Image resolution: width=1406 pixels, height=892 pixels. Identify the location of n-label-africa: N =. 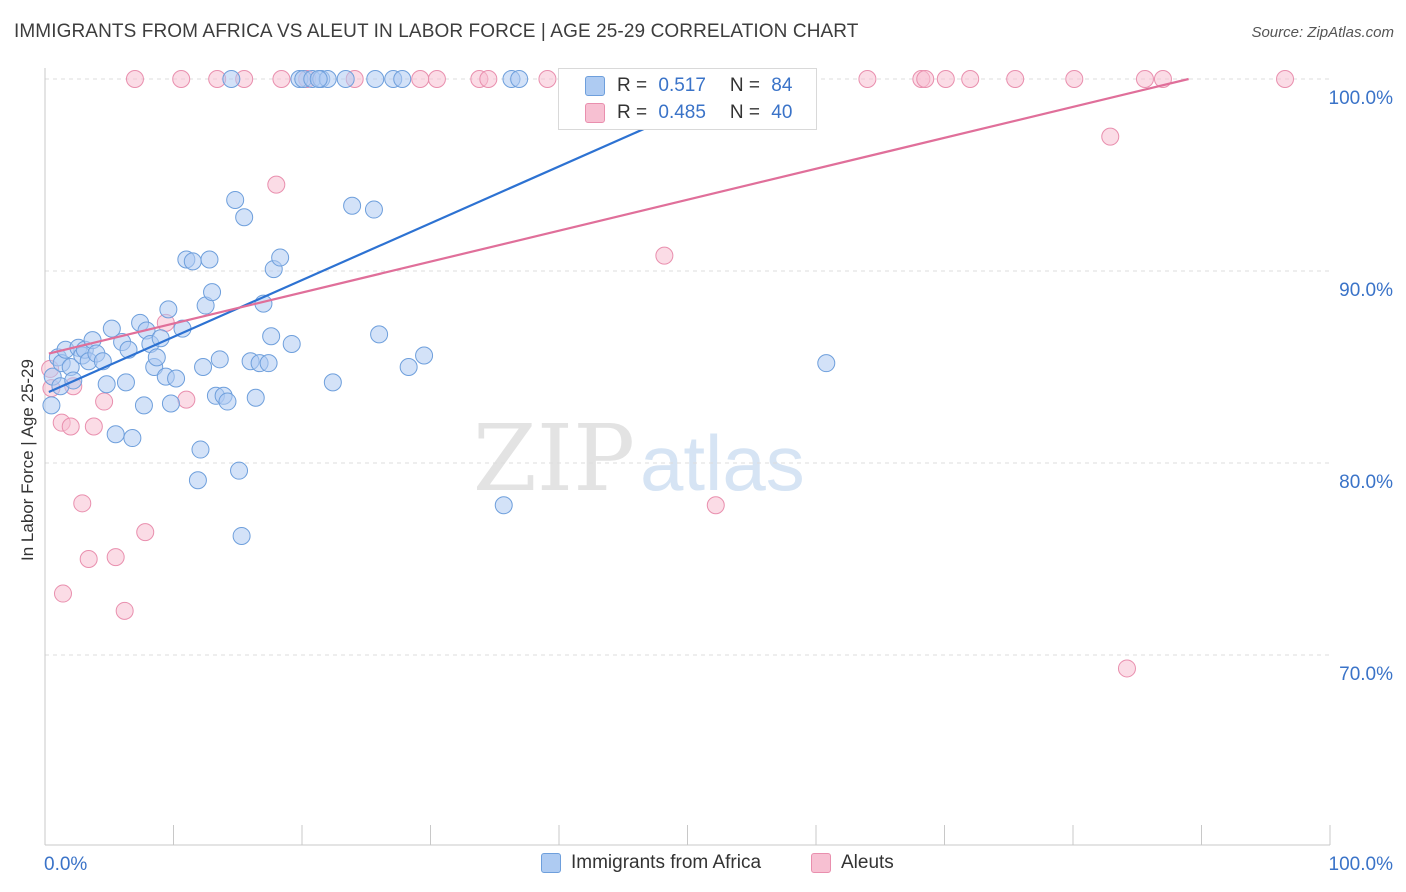
(747, 85).